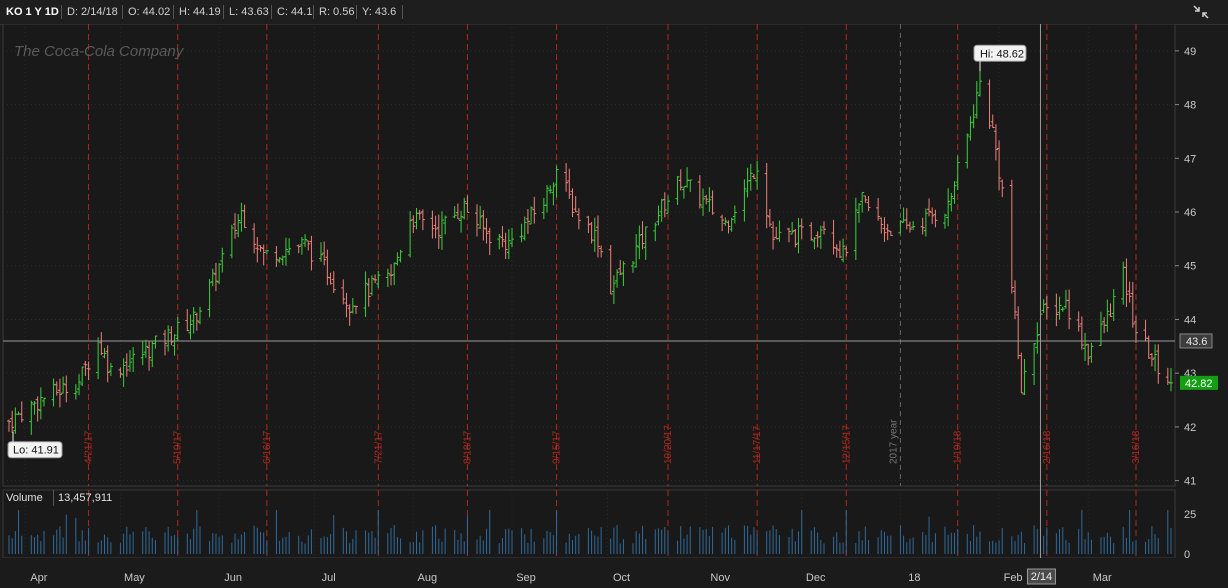 This screenshot has height=588, width=1228. Describe the element at coordinates (53, 498) in the screenshot. I see `volume-divider` at that location.